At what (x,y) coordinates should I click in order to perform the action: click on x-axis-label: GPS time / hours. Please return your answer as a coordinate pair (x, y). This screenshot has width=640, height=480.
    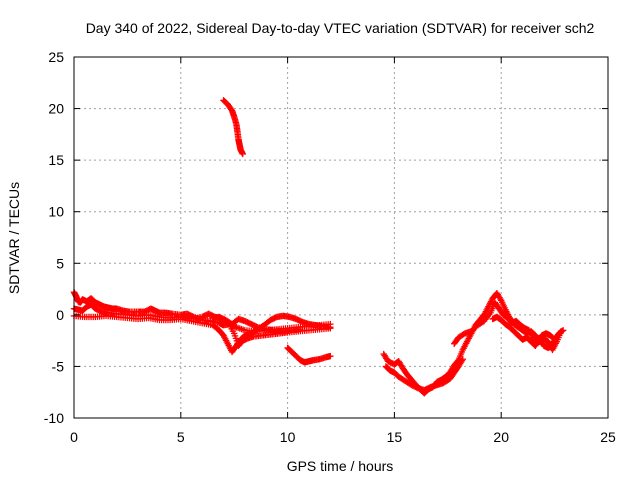
    Looking at the image, I should click on (340, 466).